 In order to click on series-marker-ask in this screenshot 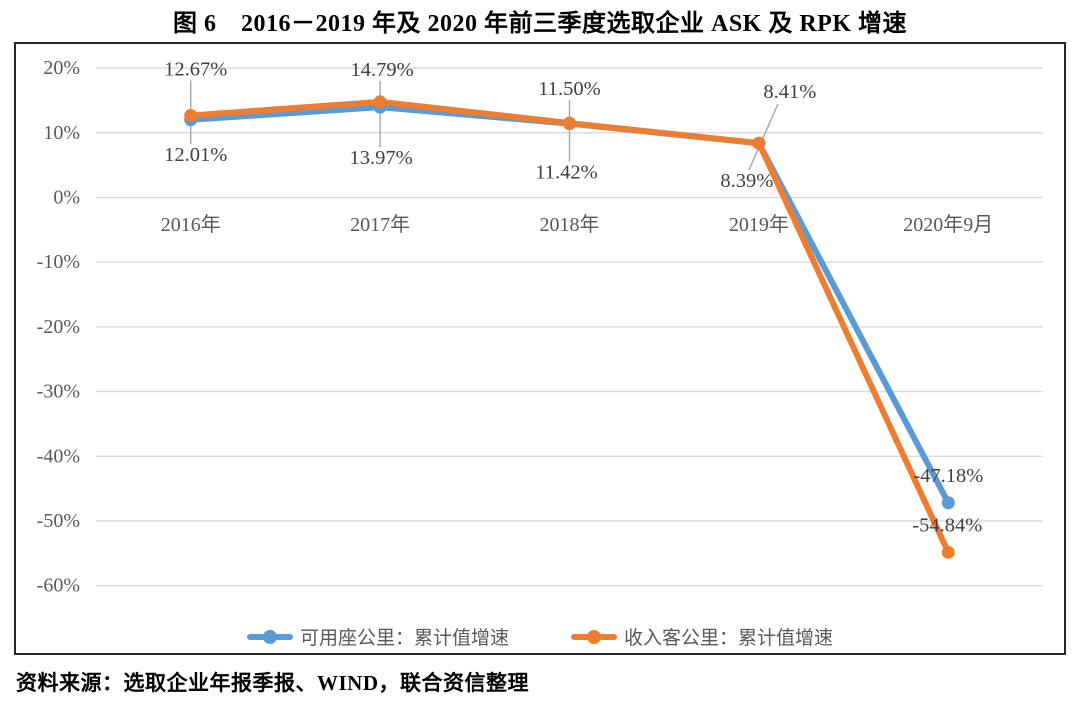, I will do `click(948, 503)`.